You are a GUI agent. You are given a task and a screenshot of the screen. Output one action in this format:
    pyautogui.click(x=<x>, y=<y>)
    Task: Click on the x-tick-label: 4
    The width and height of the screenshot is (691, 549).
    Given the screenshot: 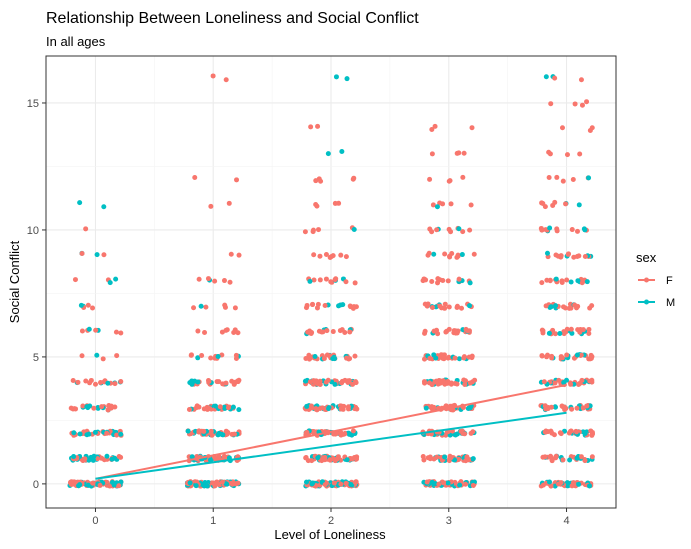 What is the action you would take?
    pyautogui.click(x=566, y=521)
    